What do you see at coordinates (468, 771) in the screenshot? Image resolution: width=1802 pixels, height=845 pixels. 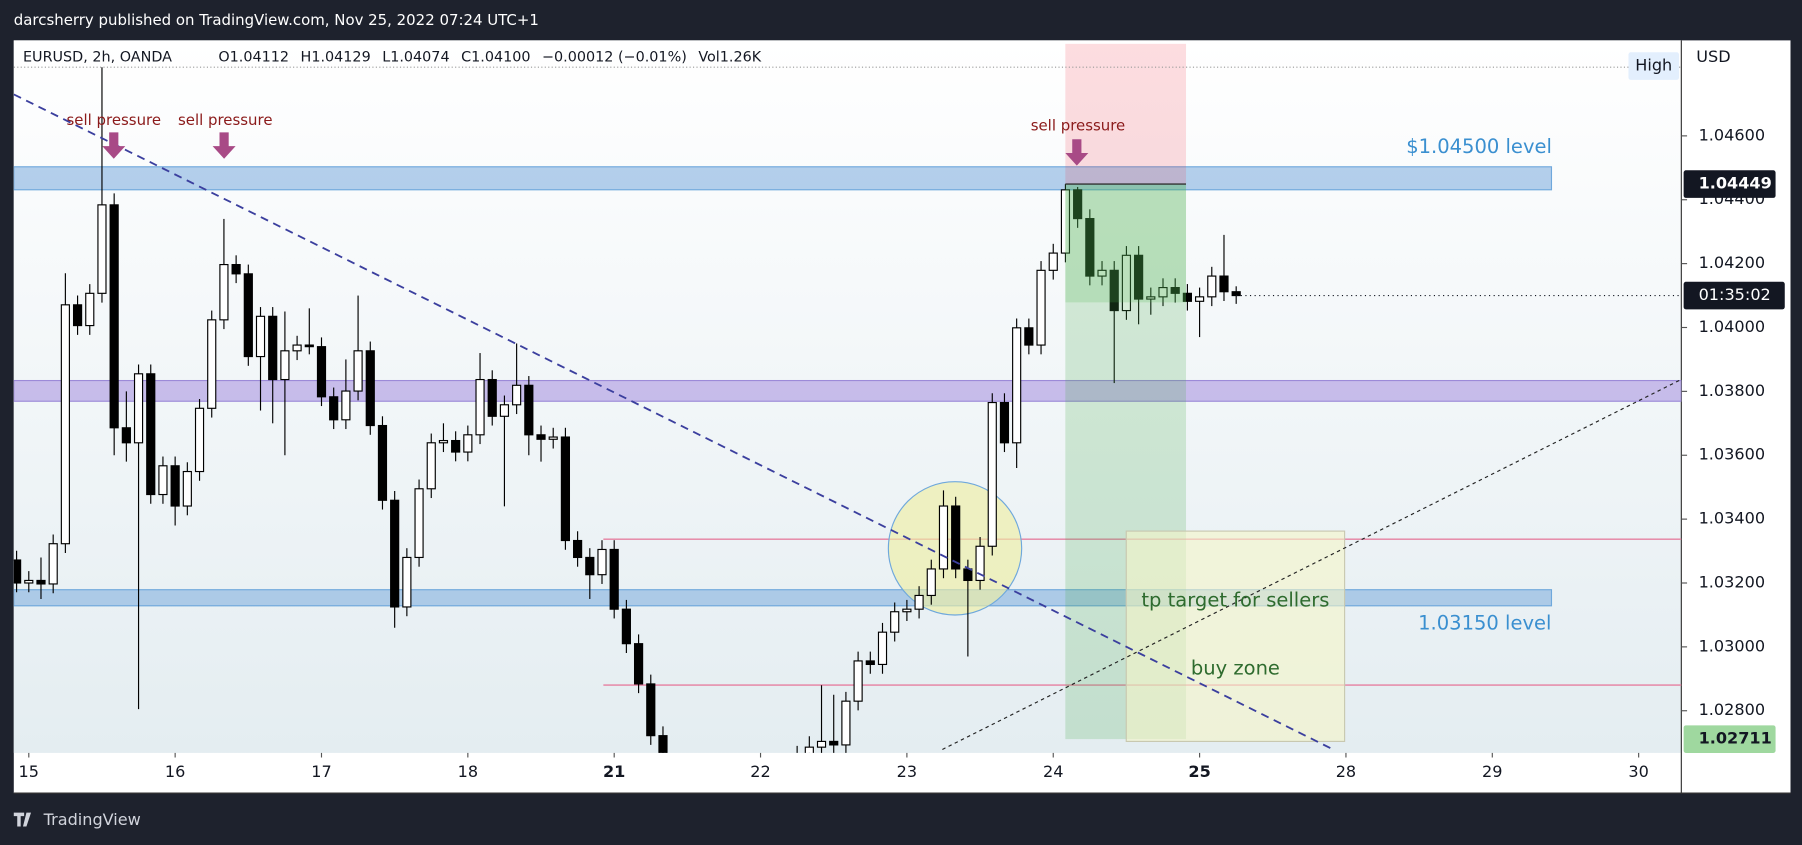 I see `x-tick-label: 18` at bounding box center [468, 771].